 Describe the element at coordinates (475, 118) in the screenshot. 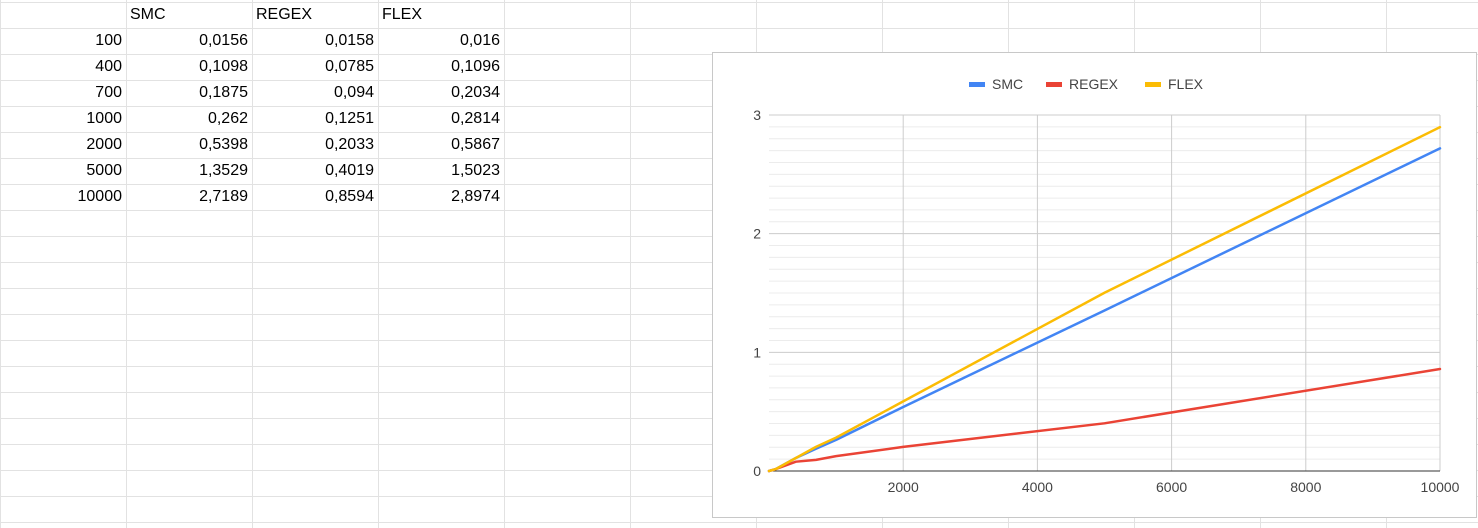

I see `data-cell: 0,2814` at that location.